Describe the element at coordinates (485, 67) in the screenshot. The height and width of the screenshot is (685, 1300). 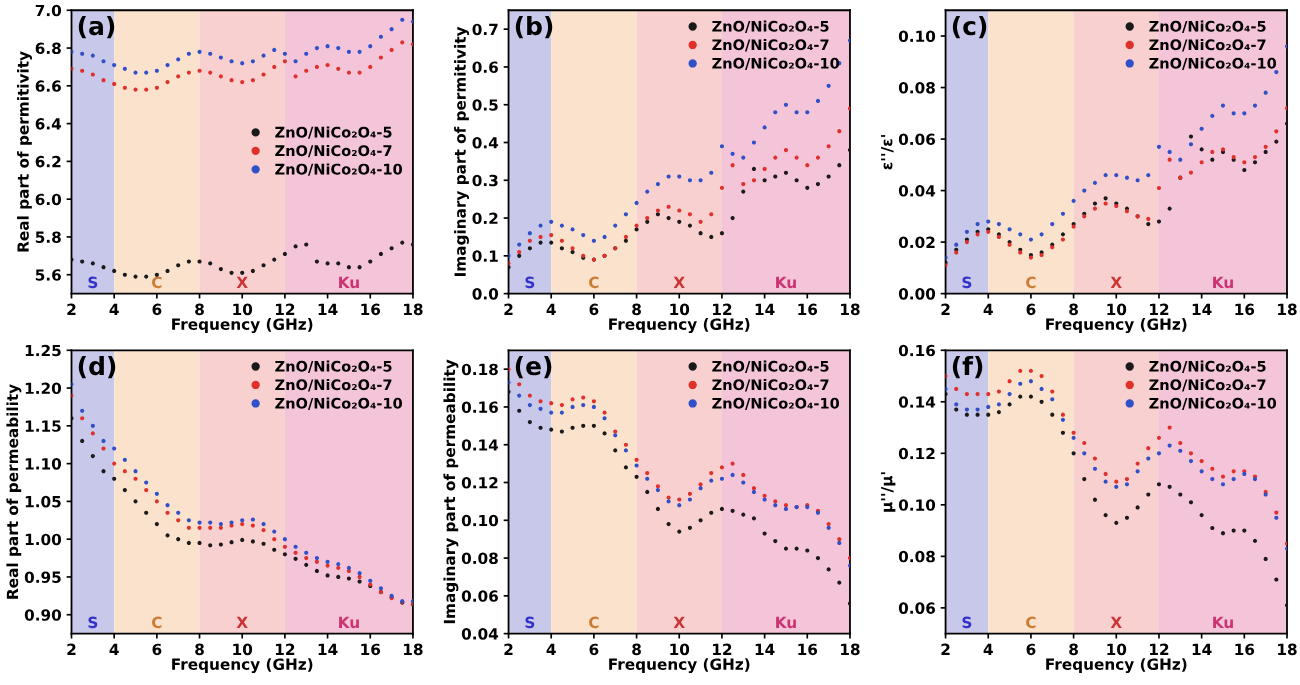
I see `y-tick-label: 0.6` at that location.